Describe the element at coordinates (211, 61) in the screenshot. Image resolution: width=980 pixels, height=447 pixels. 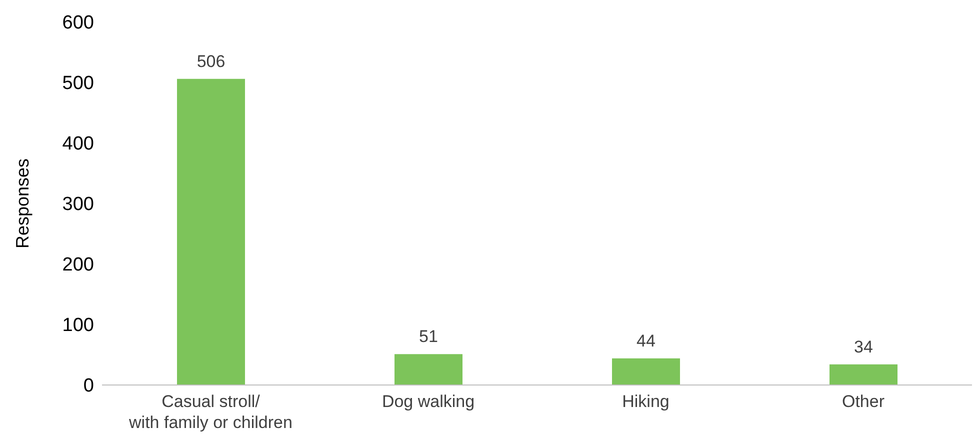
I see `data-label: 506` at that location.